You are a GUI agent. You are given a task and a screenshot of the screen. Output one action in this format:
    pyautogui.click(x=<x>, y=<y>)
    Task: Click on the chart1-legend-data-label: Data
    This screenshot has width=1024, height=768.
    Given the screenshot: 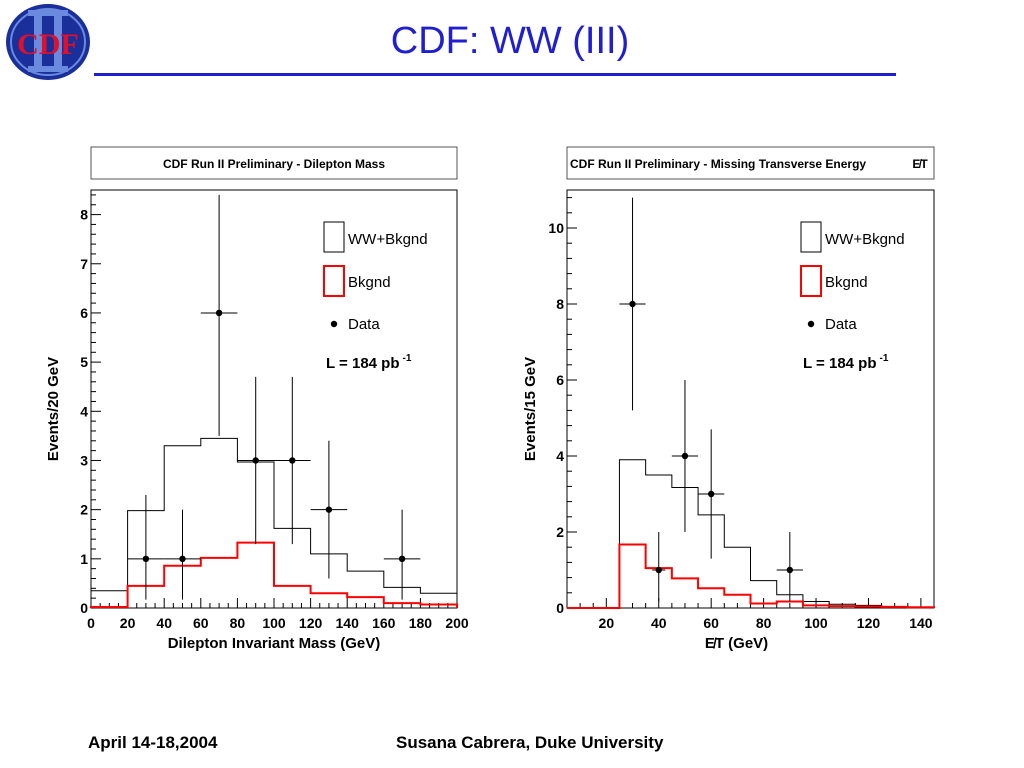 What is the action you would take?
    pyautogui.click(x=364, y=324)
    